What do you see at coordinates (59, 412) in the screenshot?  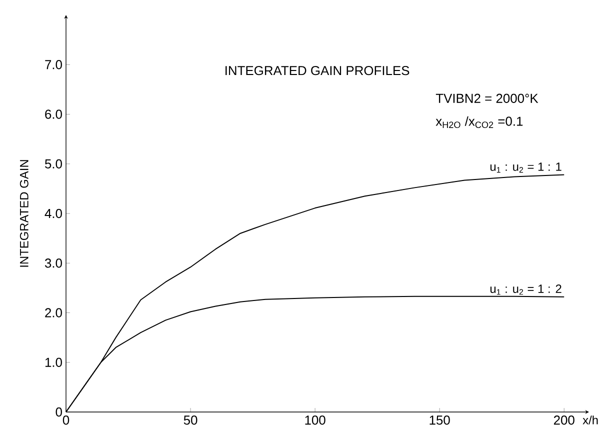 I see `y-tick-label: 0` at bounding box center [59, 412].